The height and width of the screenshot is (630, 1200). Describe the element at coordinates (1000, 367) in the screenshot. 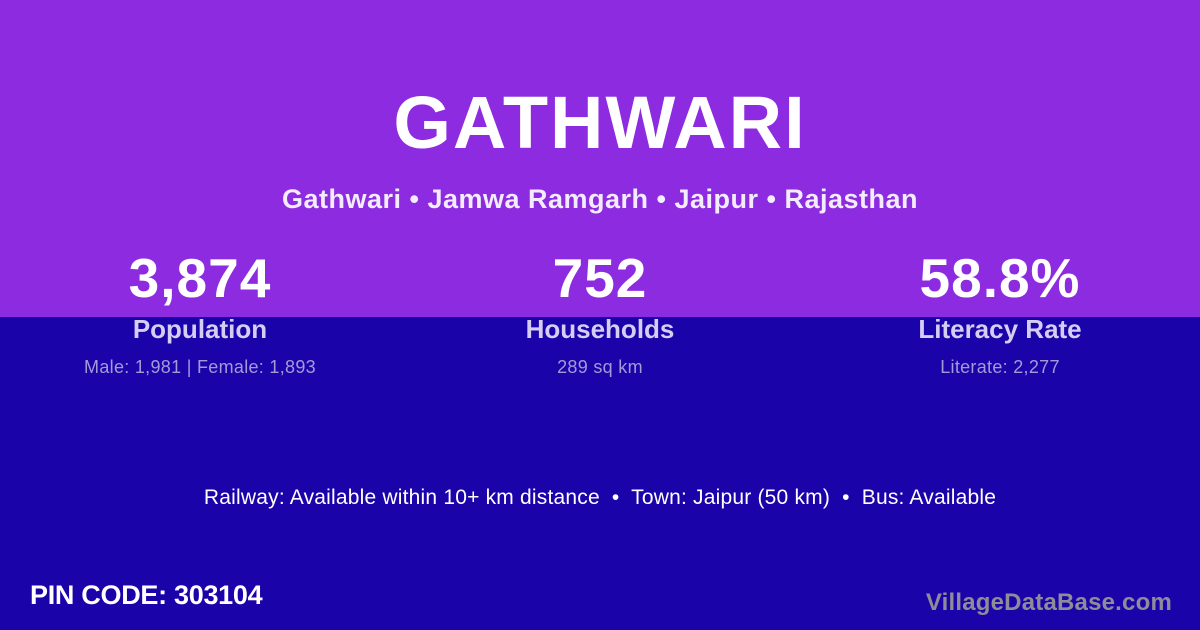

I see `literacy-rate-detail: Literate: 2,277` at that location.